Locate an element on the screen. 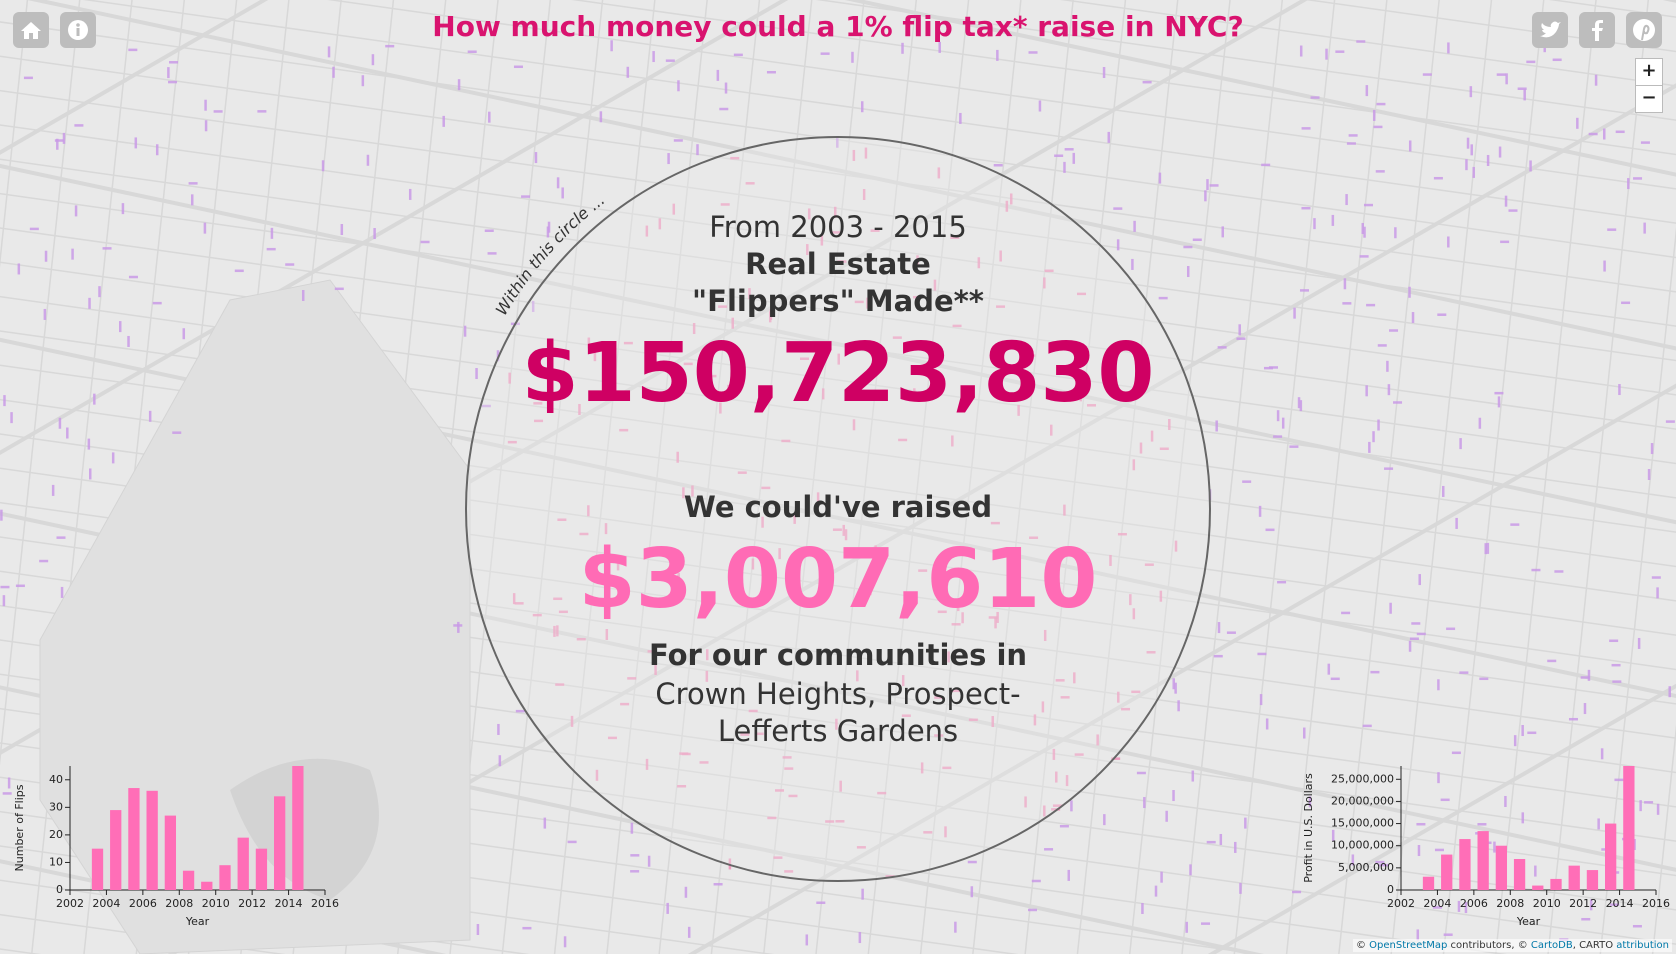  zoom-out: − is located at coordinates (1649, 99).